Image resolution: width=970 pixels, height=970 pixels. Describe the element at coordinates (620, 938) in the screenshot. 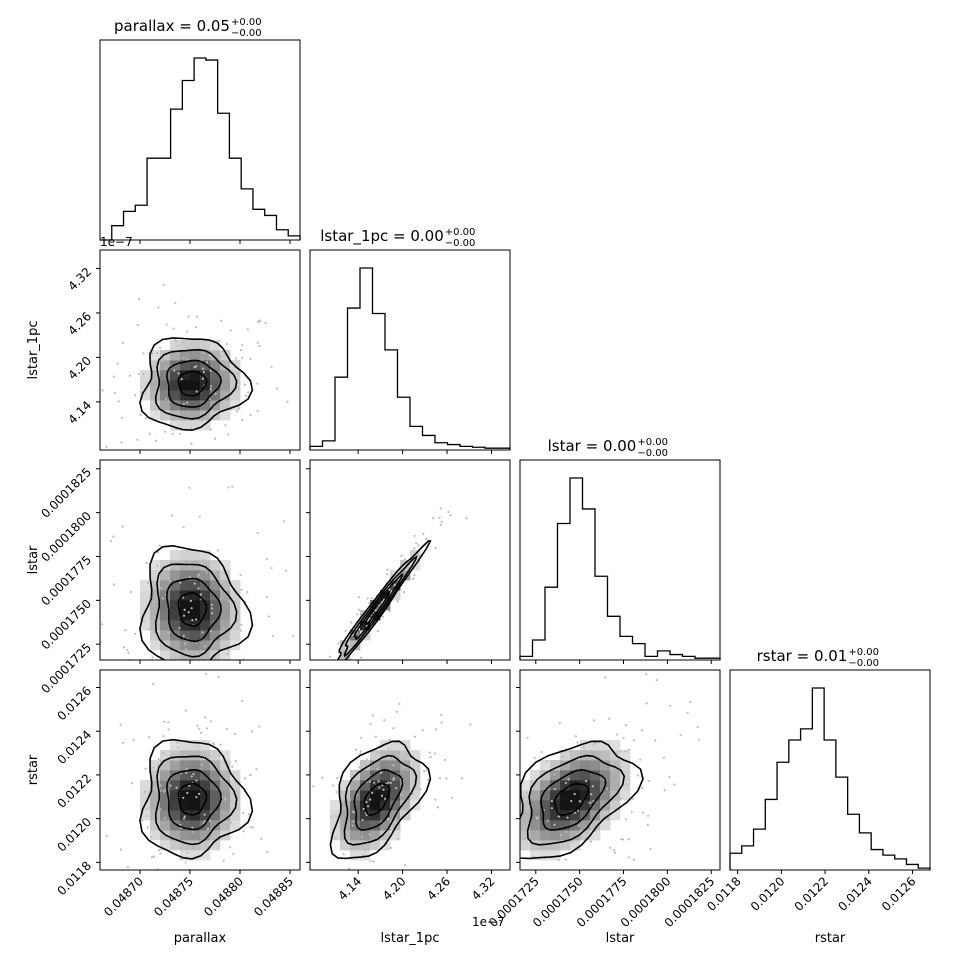

I see `x-axis-label-lstar: lstar` at that location.